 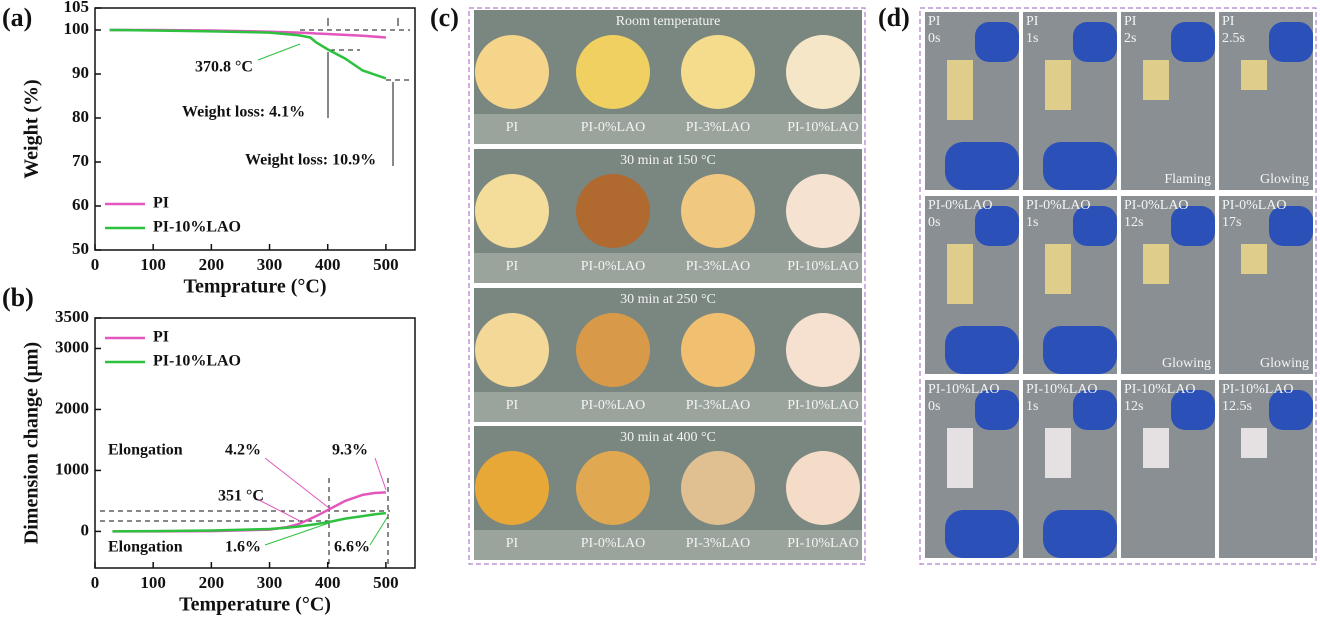 I want to click on photo: PI 0s, so click(x=972, y=101).